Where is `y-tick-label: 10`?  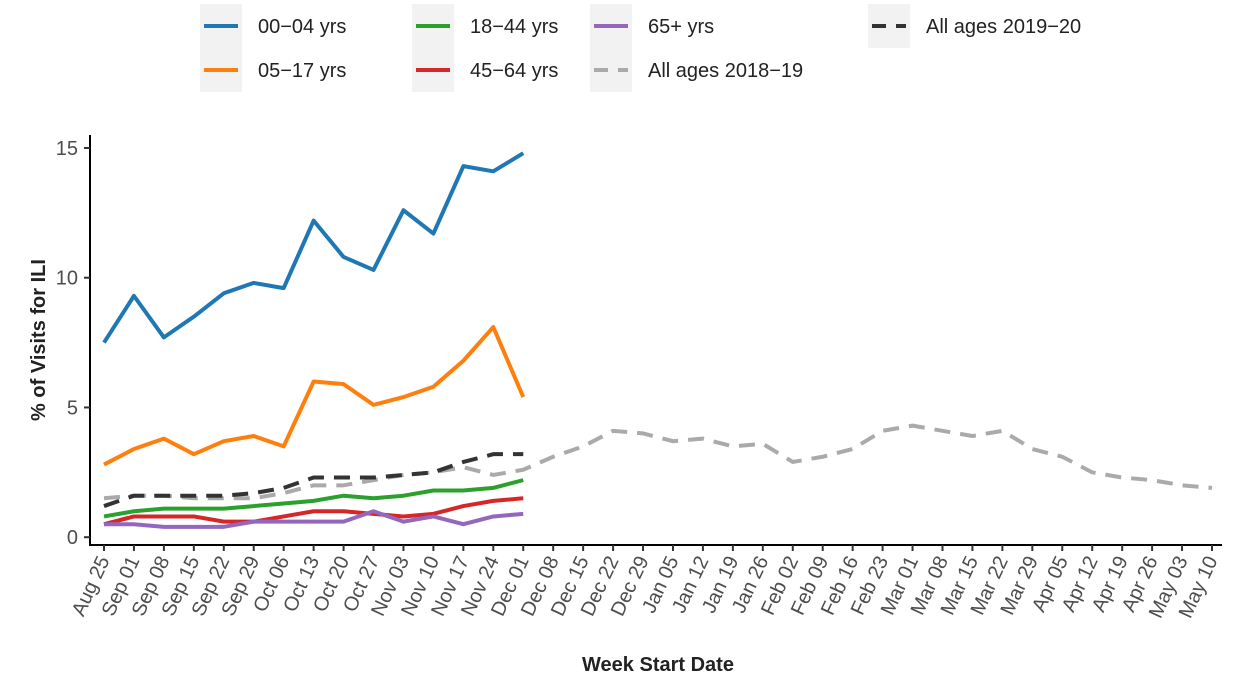
y-tick-label: 10 is located at coordinates (67, 279).